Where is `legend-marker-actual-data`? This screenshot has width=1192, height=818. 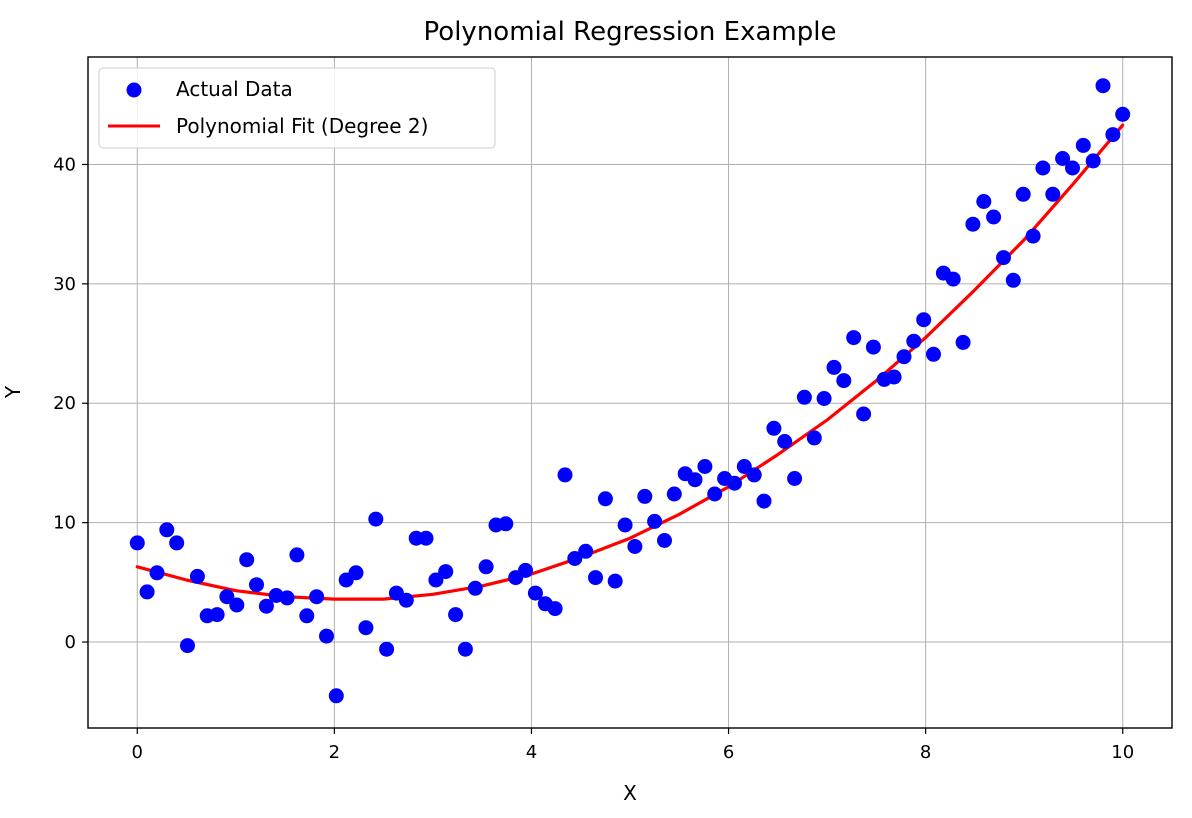
legend-marker-actual-data is located at coordinates (134, 90).